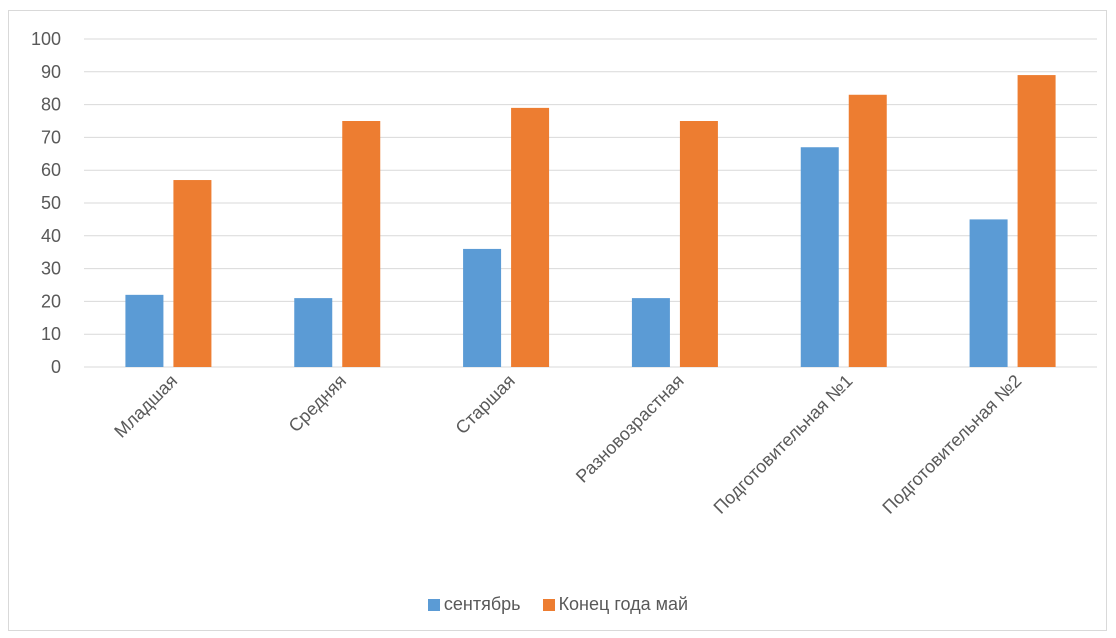  Describe the element at coordinates (623, 604) in the screenshot. I see `legend-label-series-1: Конец года май` at that location.